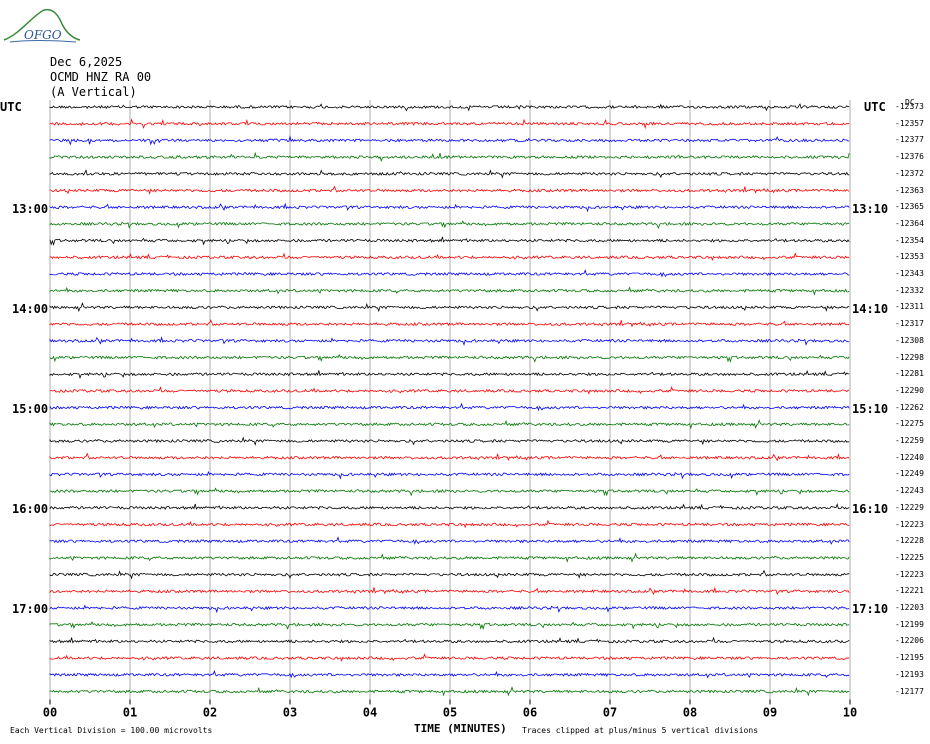  Describe the element at coordinates (909, 307) in the screenshot. I see `dc-offset-label: -12311` at that location.